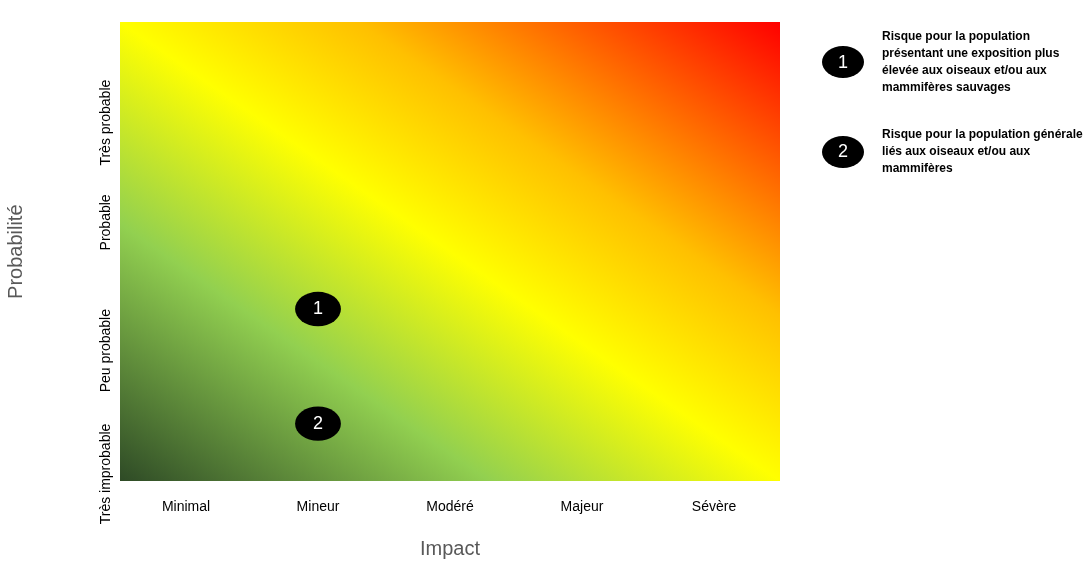  I want to click on x-tick-label: Sévère, so click(714, 506).